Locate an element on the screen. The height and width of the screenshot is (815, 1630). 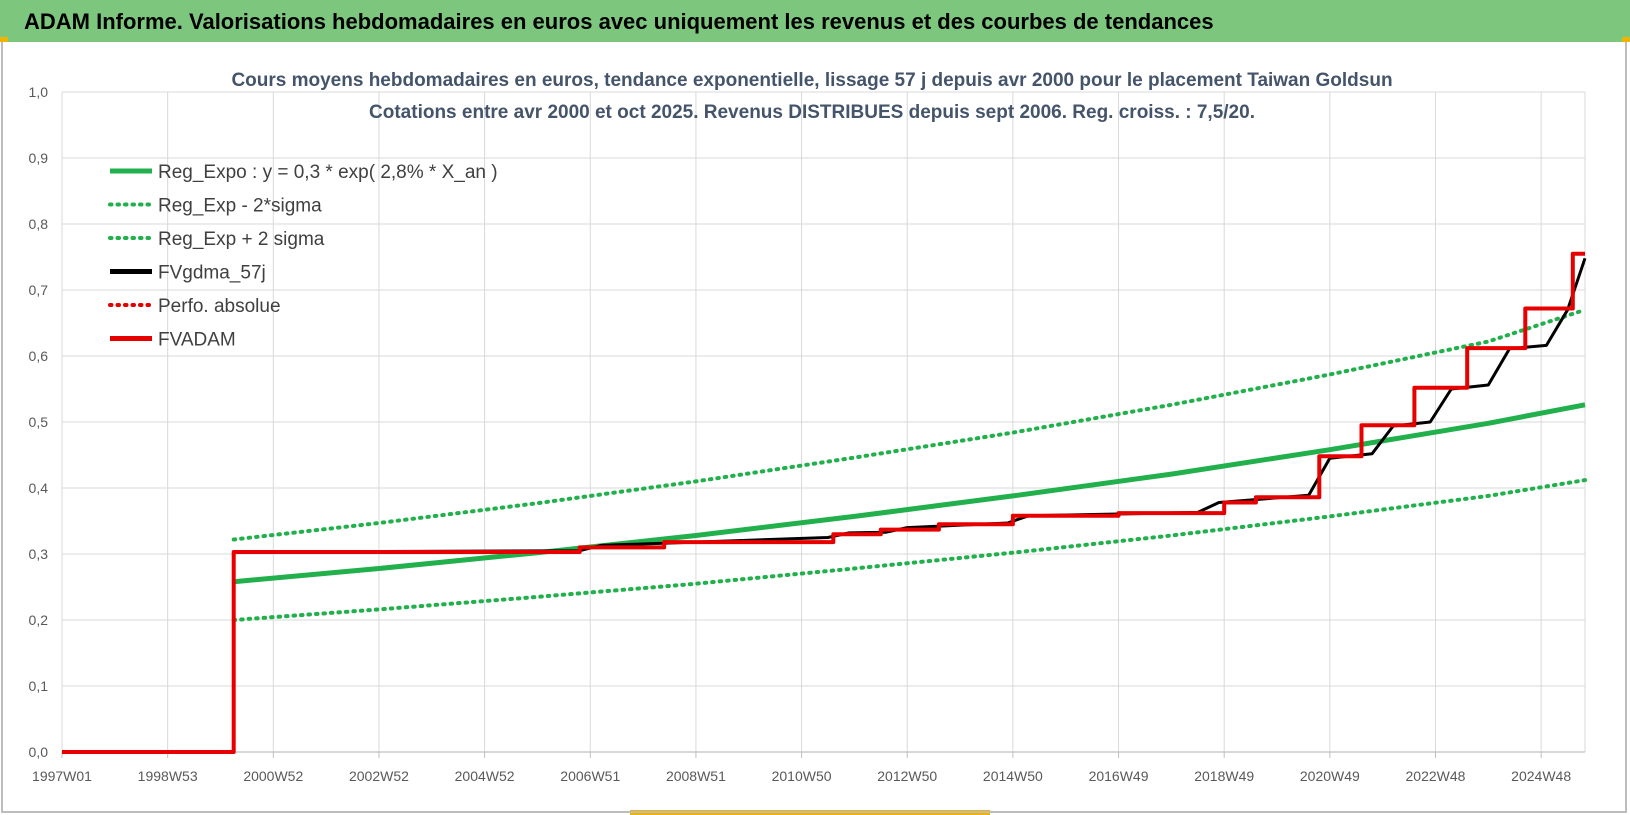
x-tick-label: 2004W52 is located at coordinates (485, 776).